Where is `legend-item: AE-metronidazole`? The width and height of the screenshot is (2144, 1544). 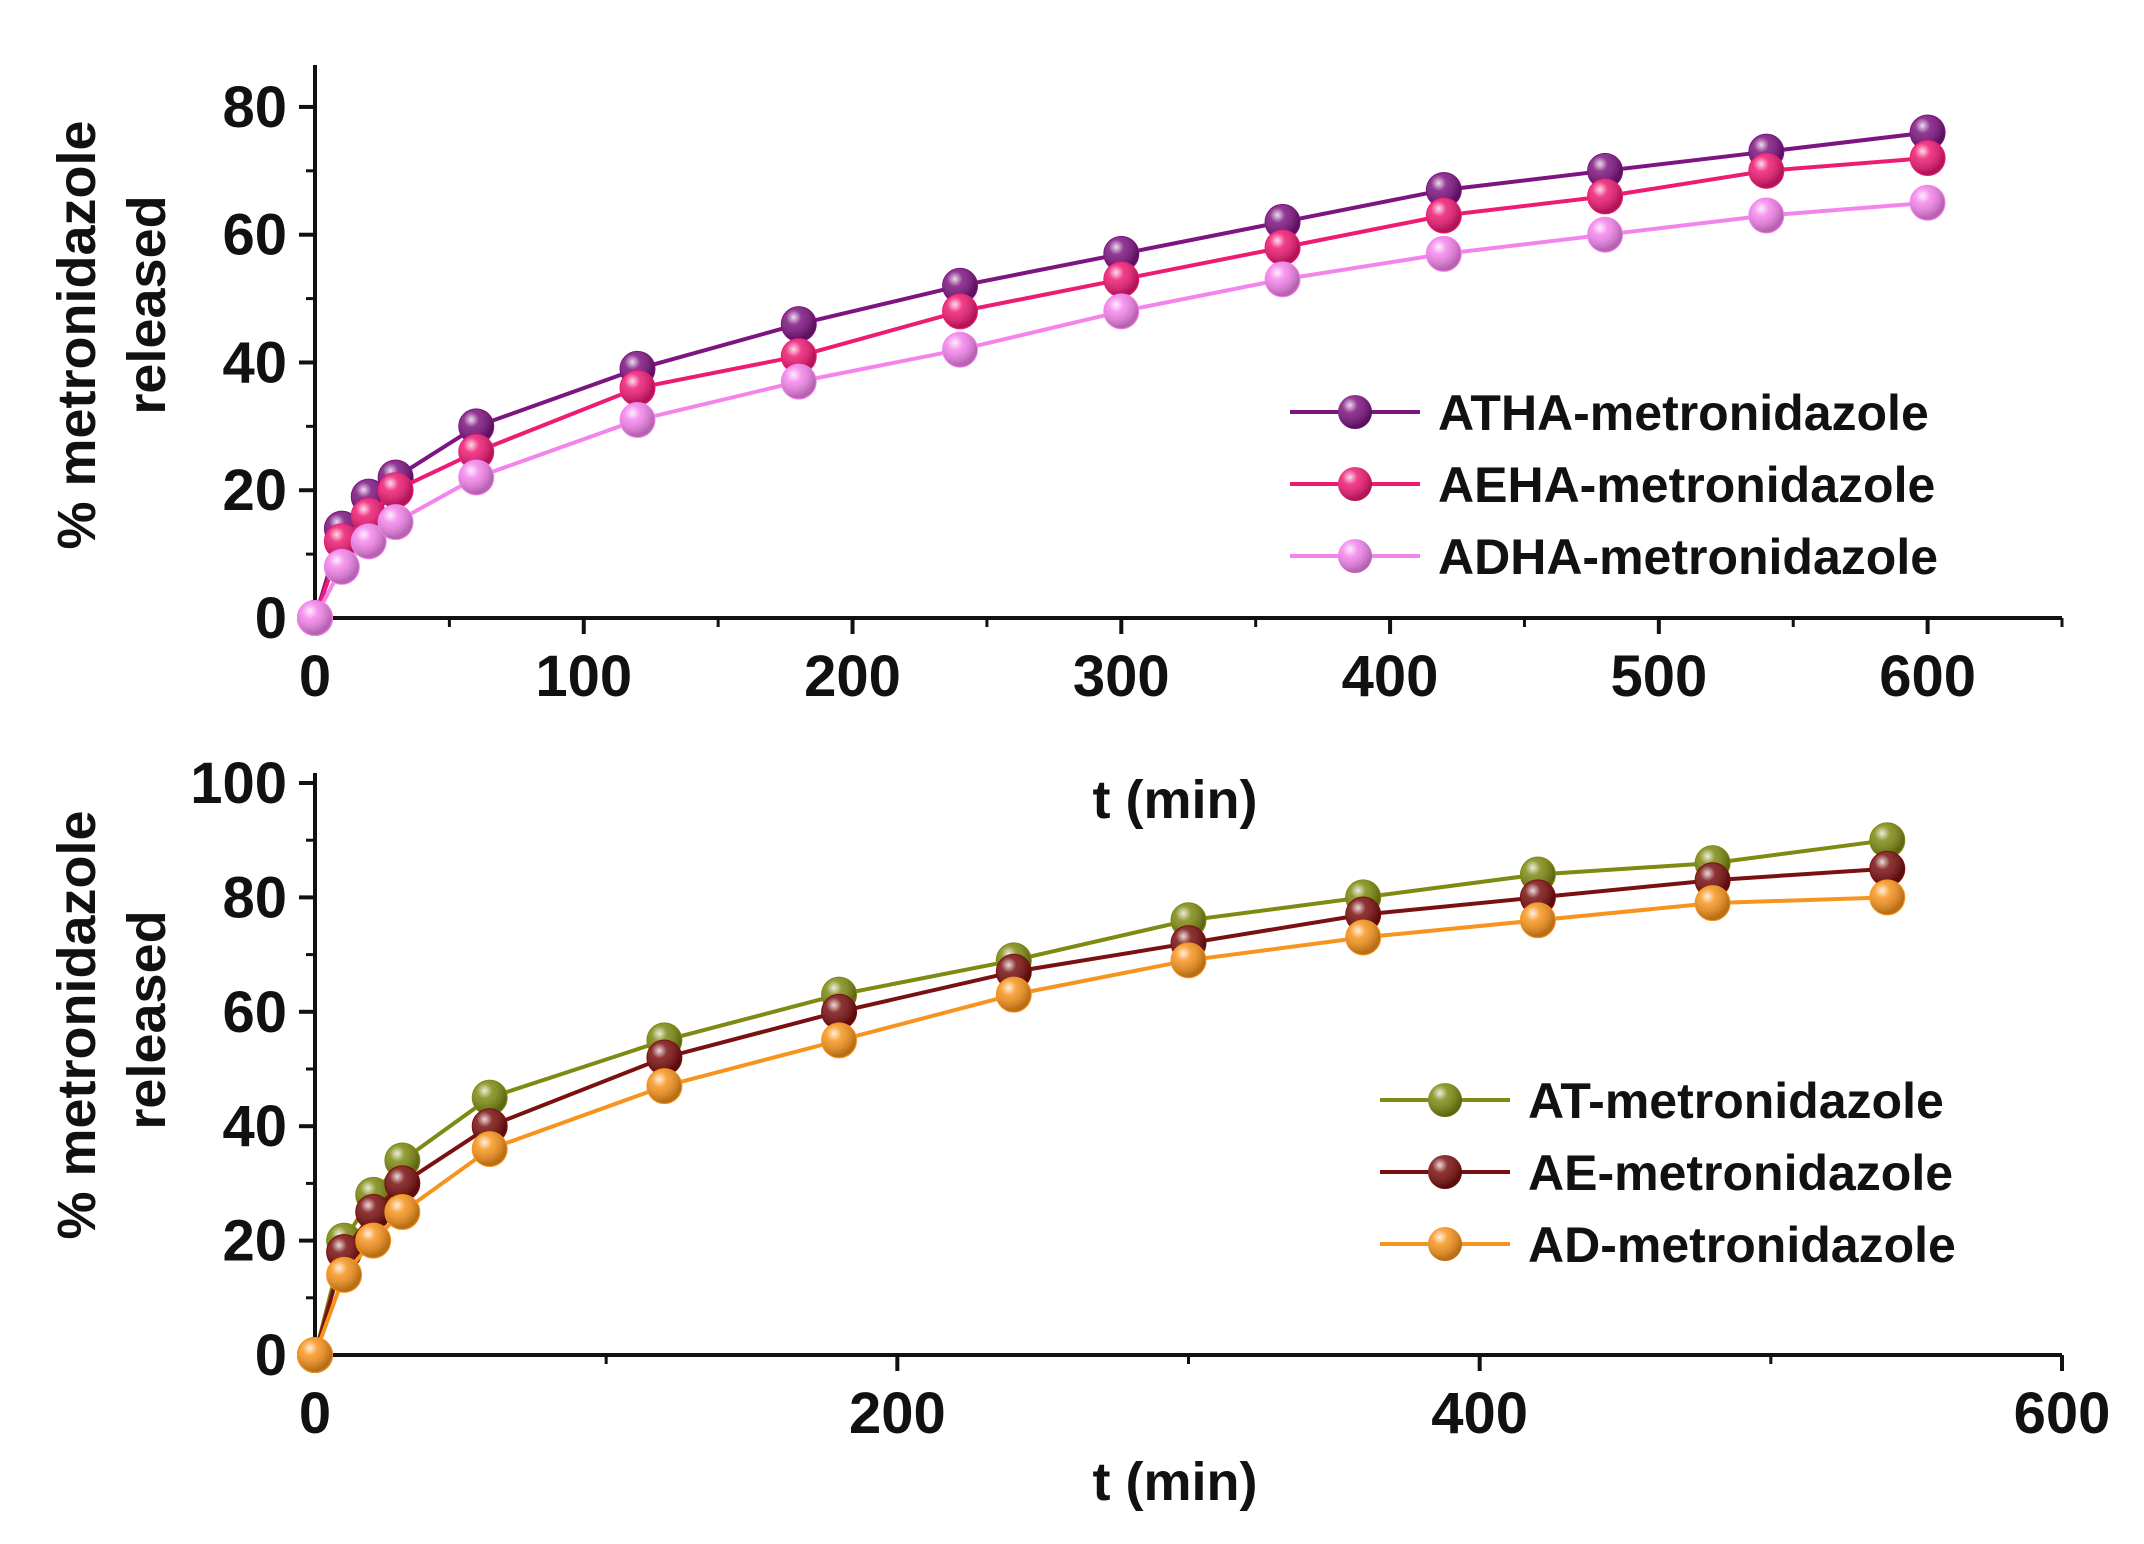
legend-item: AE-metronidazole is located at coordinates (1666, 1173).